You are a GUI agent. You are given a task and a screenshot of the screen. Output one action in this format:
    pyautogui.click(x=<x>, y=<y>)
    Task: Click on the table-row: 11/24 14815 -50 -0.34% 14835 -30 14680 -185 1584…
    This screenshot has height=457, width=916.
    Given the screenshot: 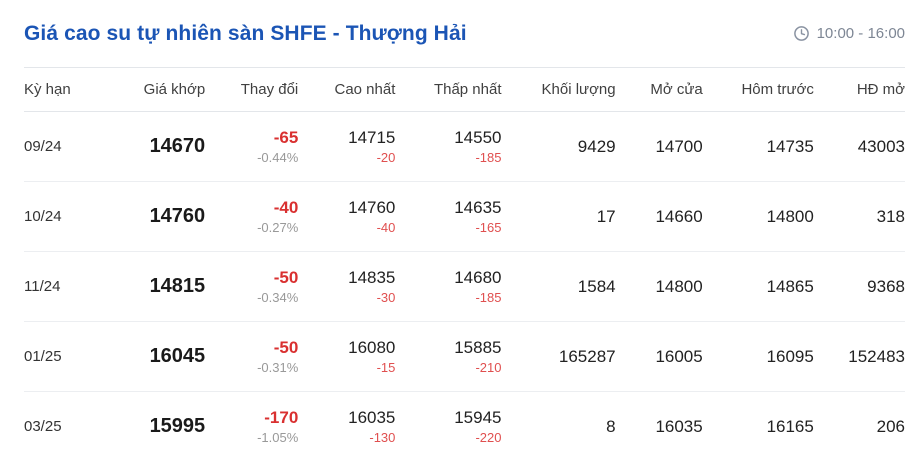 What is the action you would take?
    pyautogui.click(x=464, y=287)
    